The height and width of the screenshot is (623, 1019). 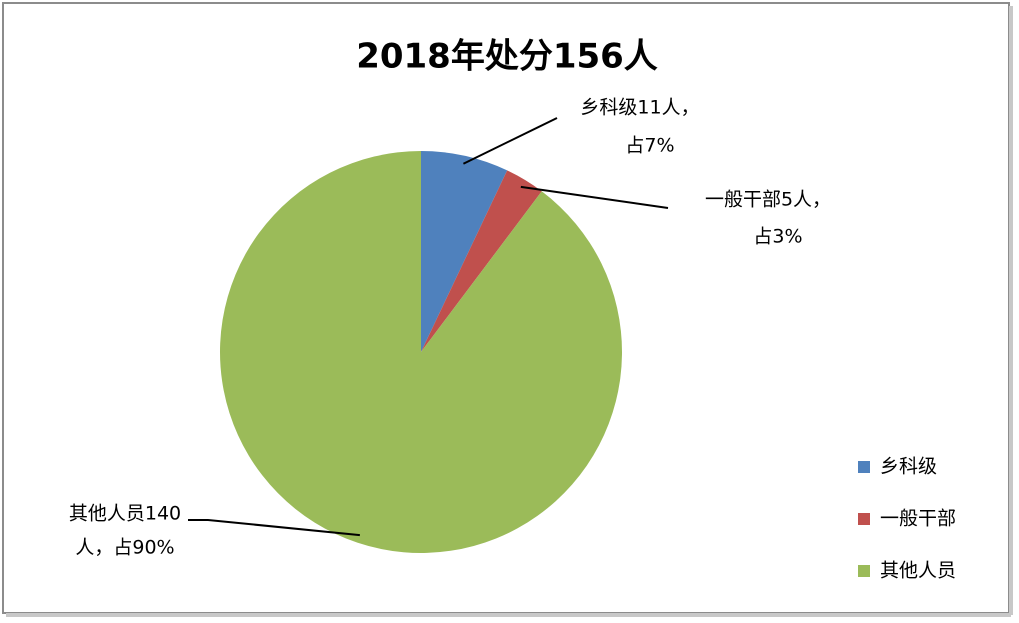 What do you see at coordinates (649, 146) in the screenshot?
I see `data-label: 占7%` at bounding box center [649, 146].